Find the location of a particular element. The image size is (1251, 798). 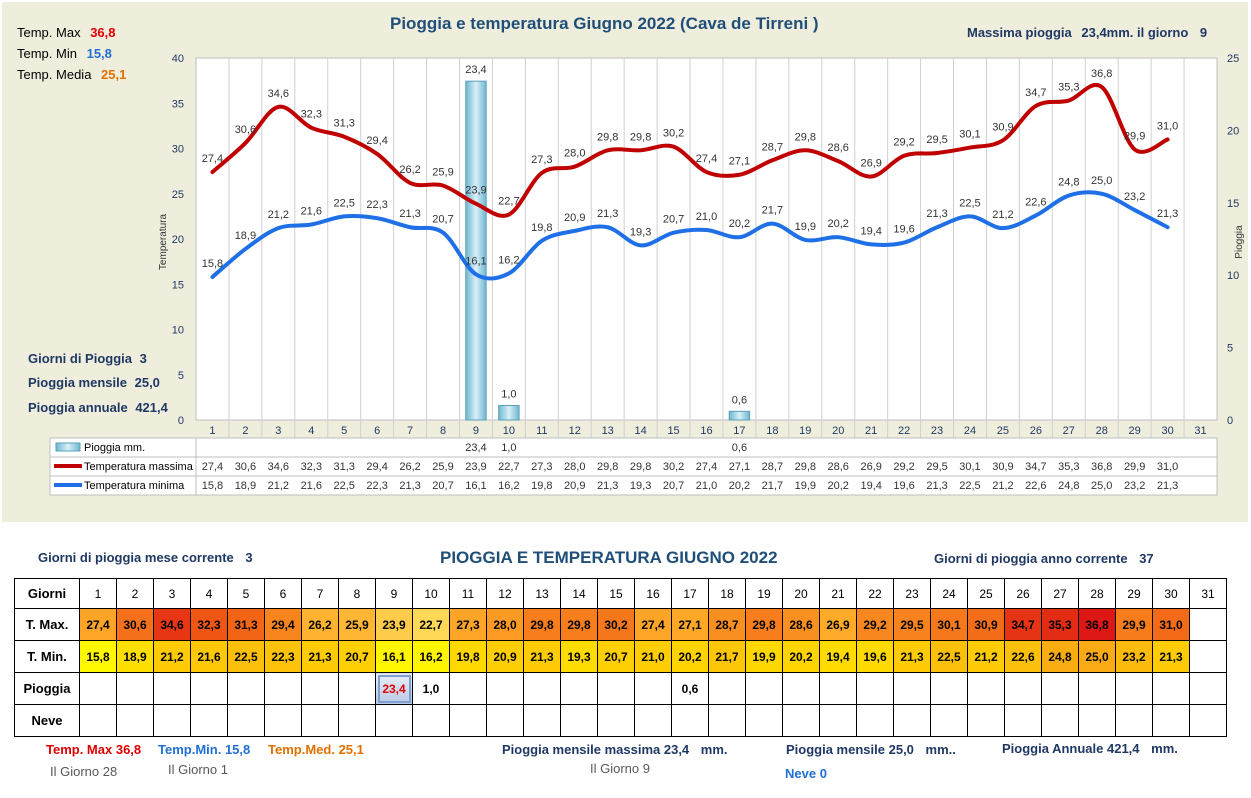

tmin-cell: 22,3 is located at coordinates (283, 656).